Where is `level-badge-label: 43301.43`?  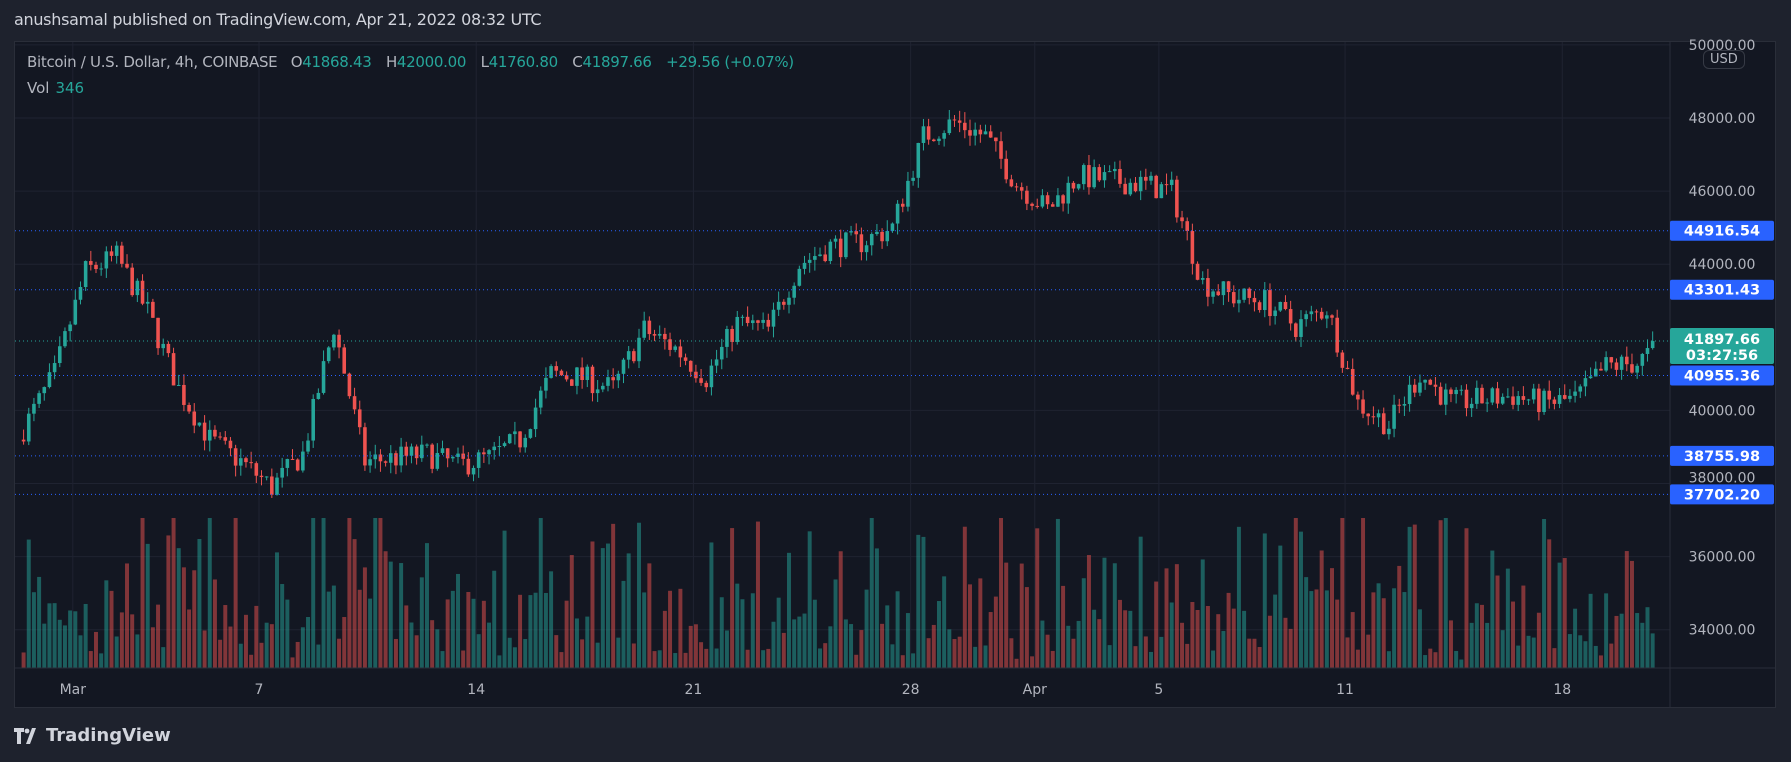 level-badge-label: 43301.43 is located at coordinates (1722, 291).